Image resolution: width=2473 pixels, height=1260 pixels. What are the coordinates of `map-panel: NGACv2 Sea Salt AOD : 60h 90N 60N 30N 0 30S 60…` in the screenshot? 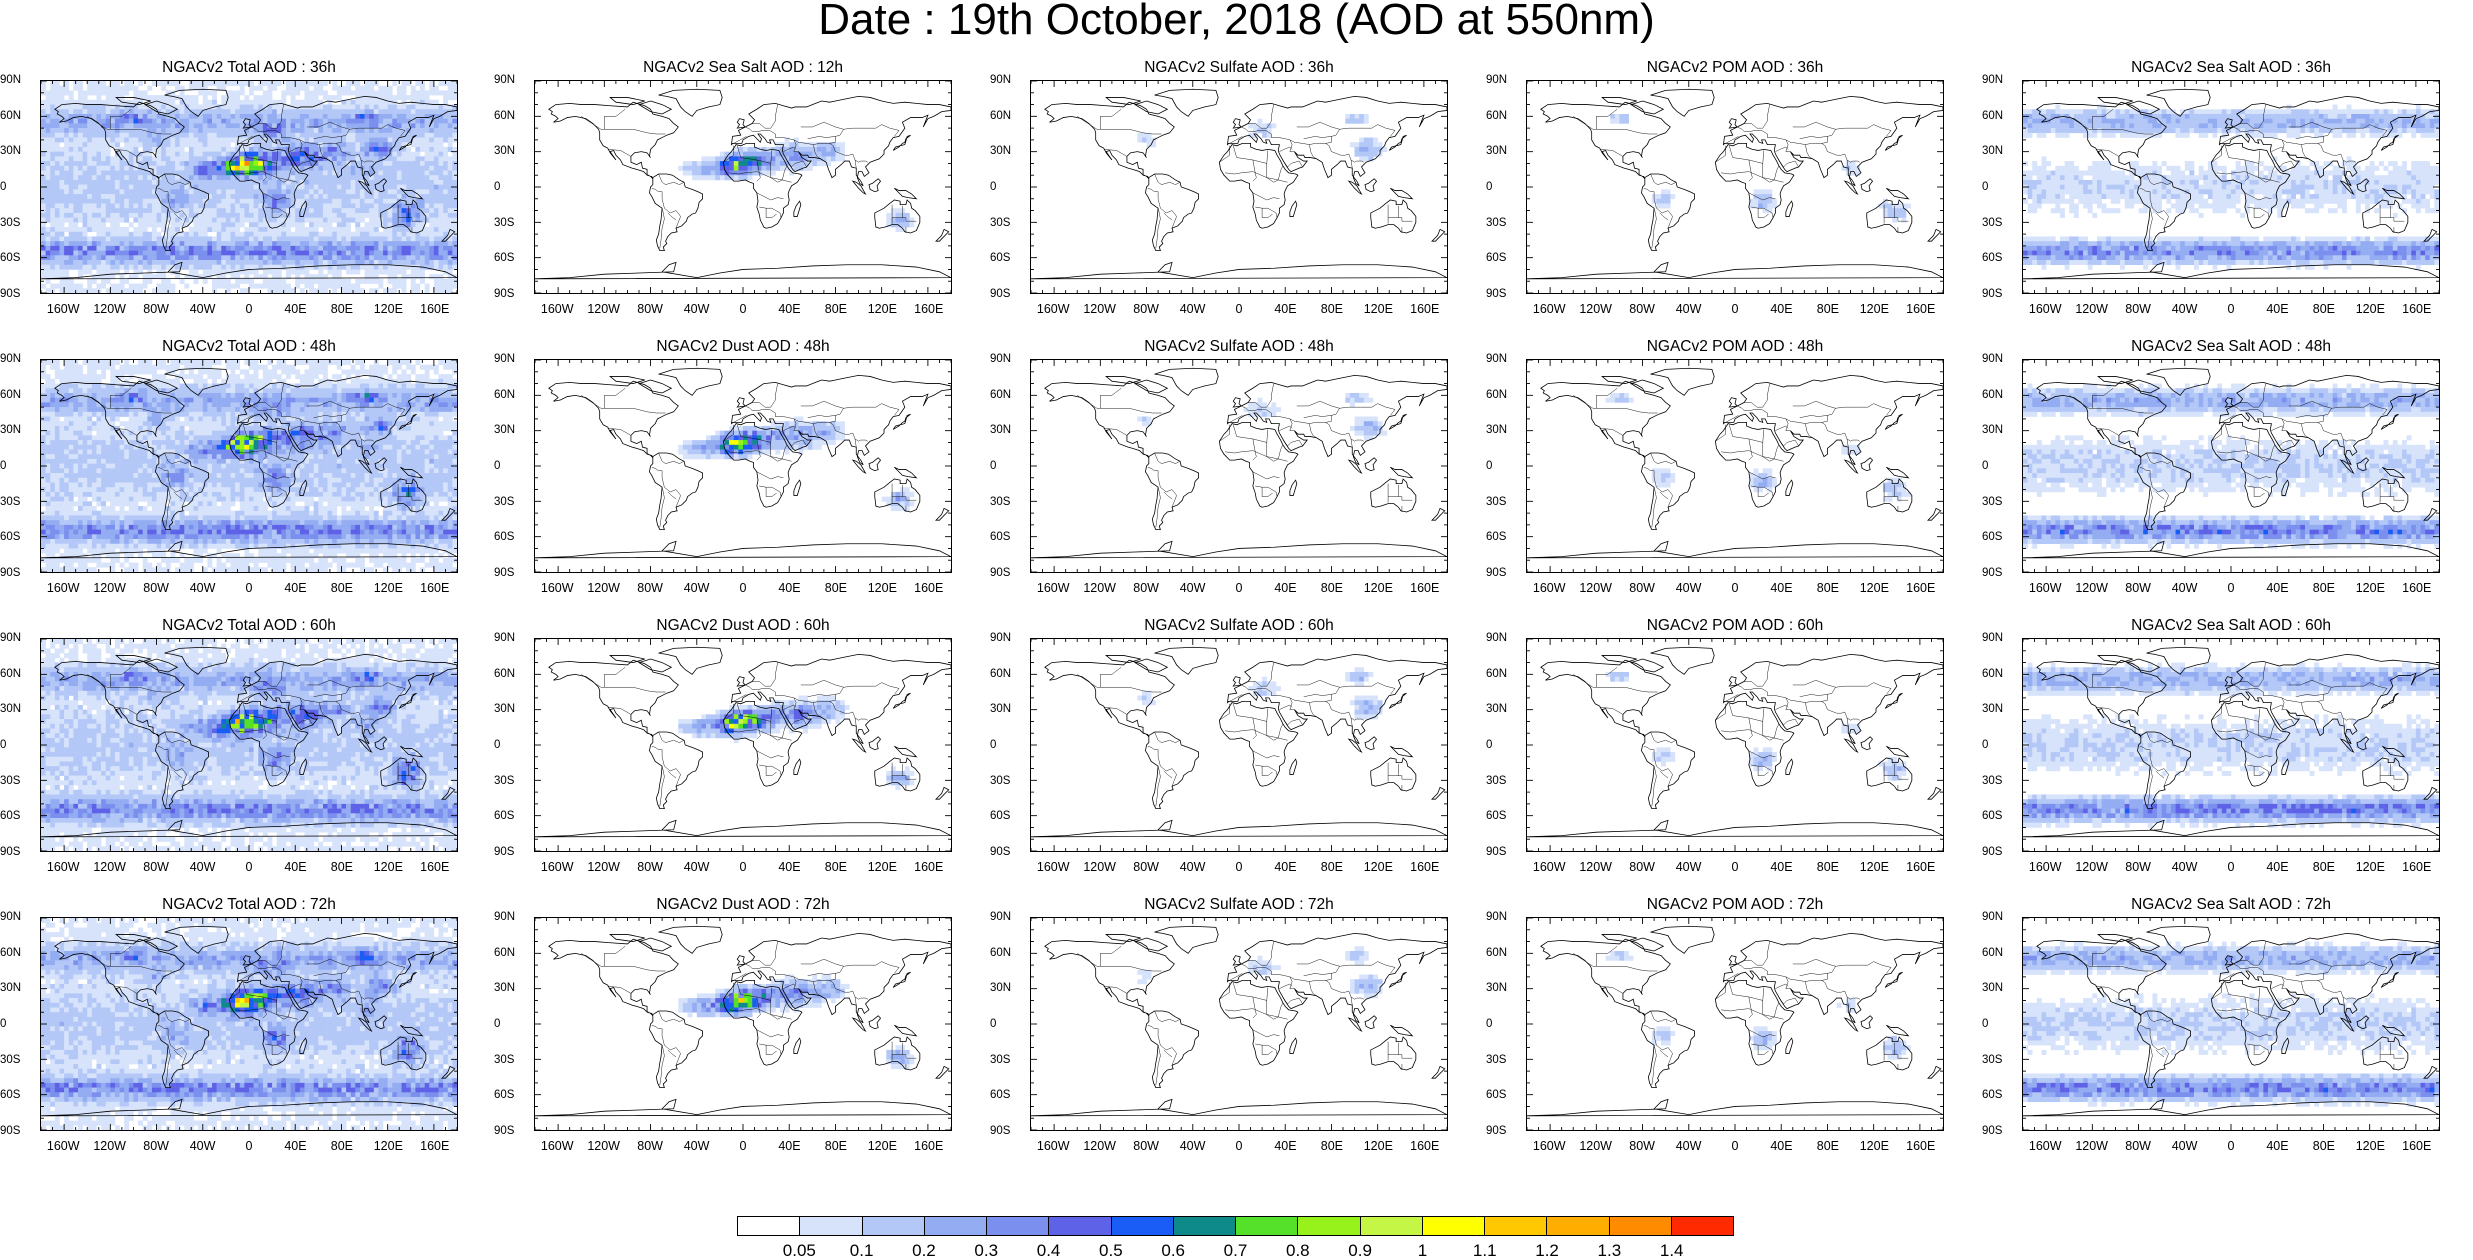 It's located at (2211, 746).